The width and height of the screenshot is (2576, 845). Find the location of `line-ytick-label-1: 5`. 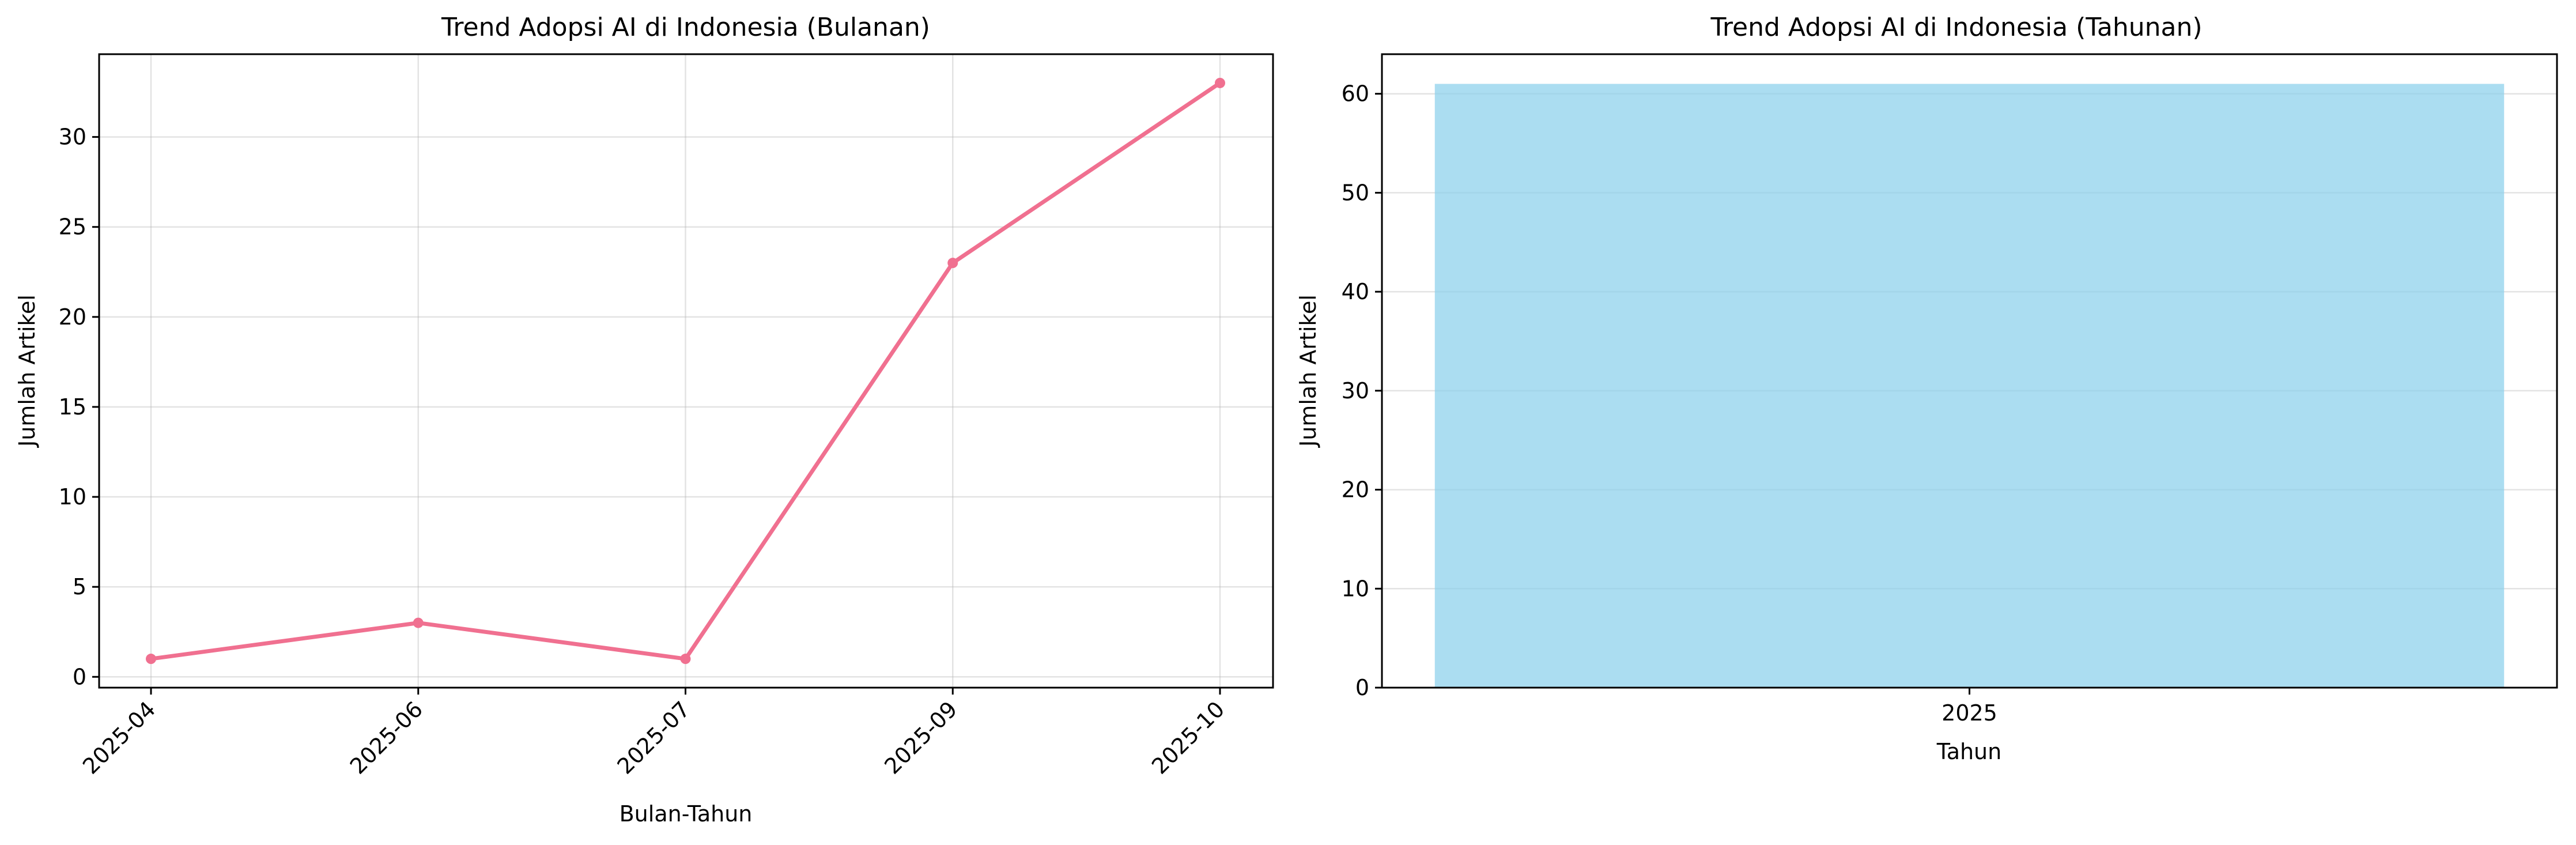

line-ytick-label-1: 5 is located at coordinates (79, 586).